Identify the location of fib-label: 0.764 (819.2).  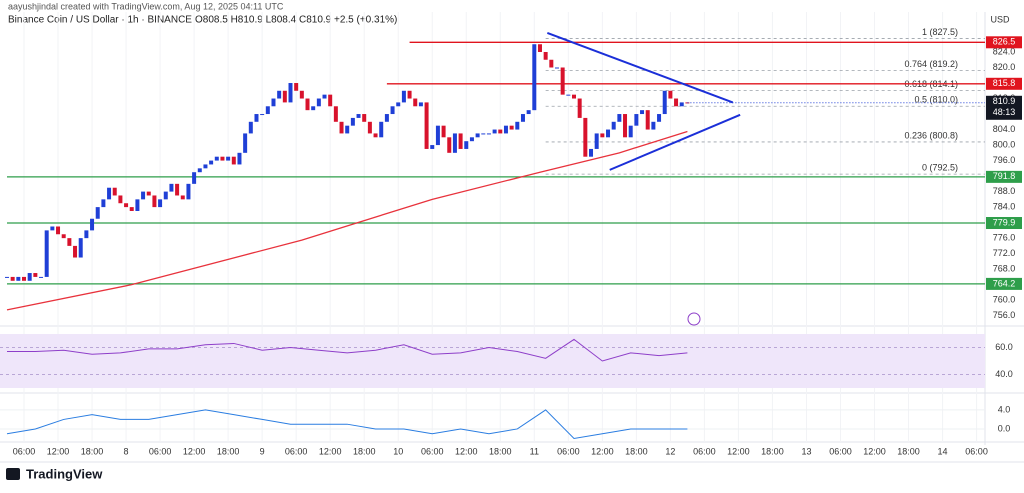
(931, 64).